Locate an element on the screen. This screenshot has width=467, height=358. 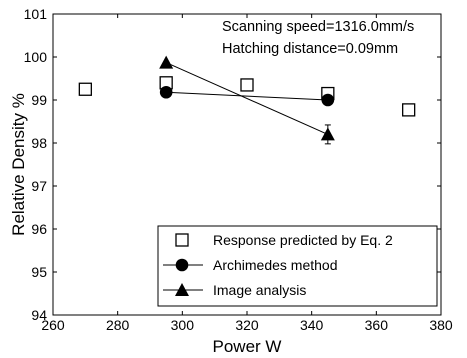
x-axis-title: Power W is located at coordinates (247, 346).